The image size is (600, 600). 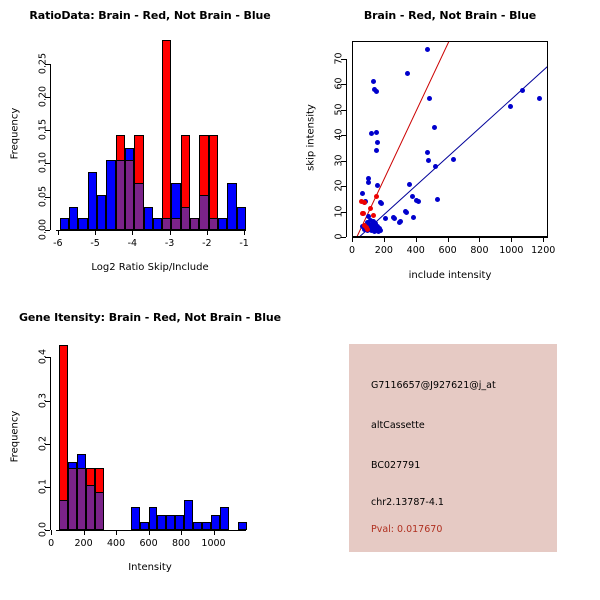 I want to click on ratio-y-axis-title: Frequency, so click(x=15, y=133).